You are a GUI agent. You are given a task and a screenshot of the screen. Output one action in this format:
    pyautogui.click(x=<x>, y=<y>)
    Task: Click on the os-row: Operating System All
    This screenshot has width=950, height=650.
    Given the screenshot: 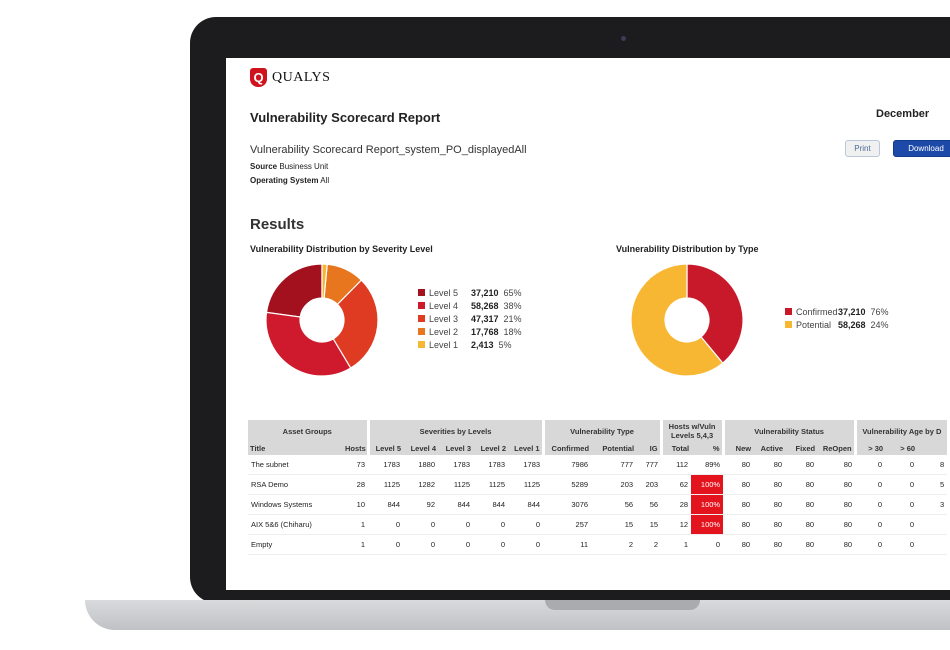 What is the action you would take?
    pyautogui.click(x=289, y=180)
    